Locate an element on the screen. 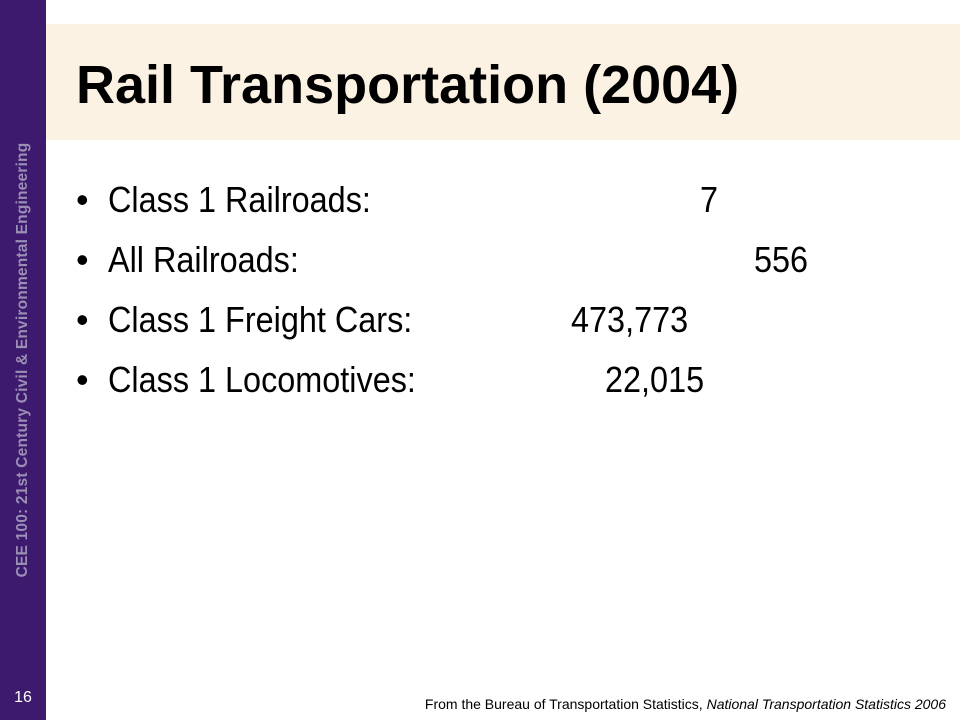 The height and width of the screenshot is (720, 960). slide-number: 16 is located at coordinates (23, 697).